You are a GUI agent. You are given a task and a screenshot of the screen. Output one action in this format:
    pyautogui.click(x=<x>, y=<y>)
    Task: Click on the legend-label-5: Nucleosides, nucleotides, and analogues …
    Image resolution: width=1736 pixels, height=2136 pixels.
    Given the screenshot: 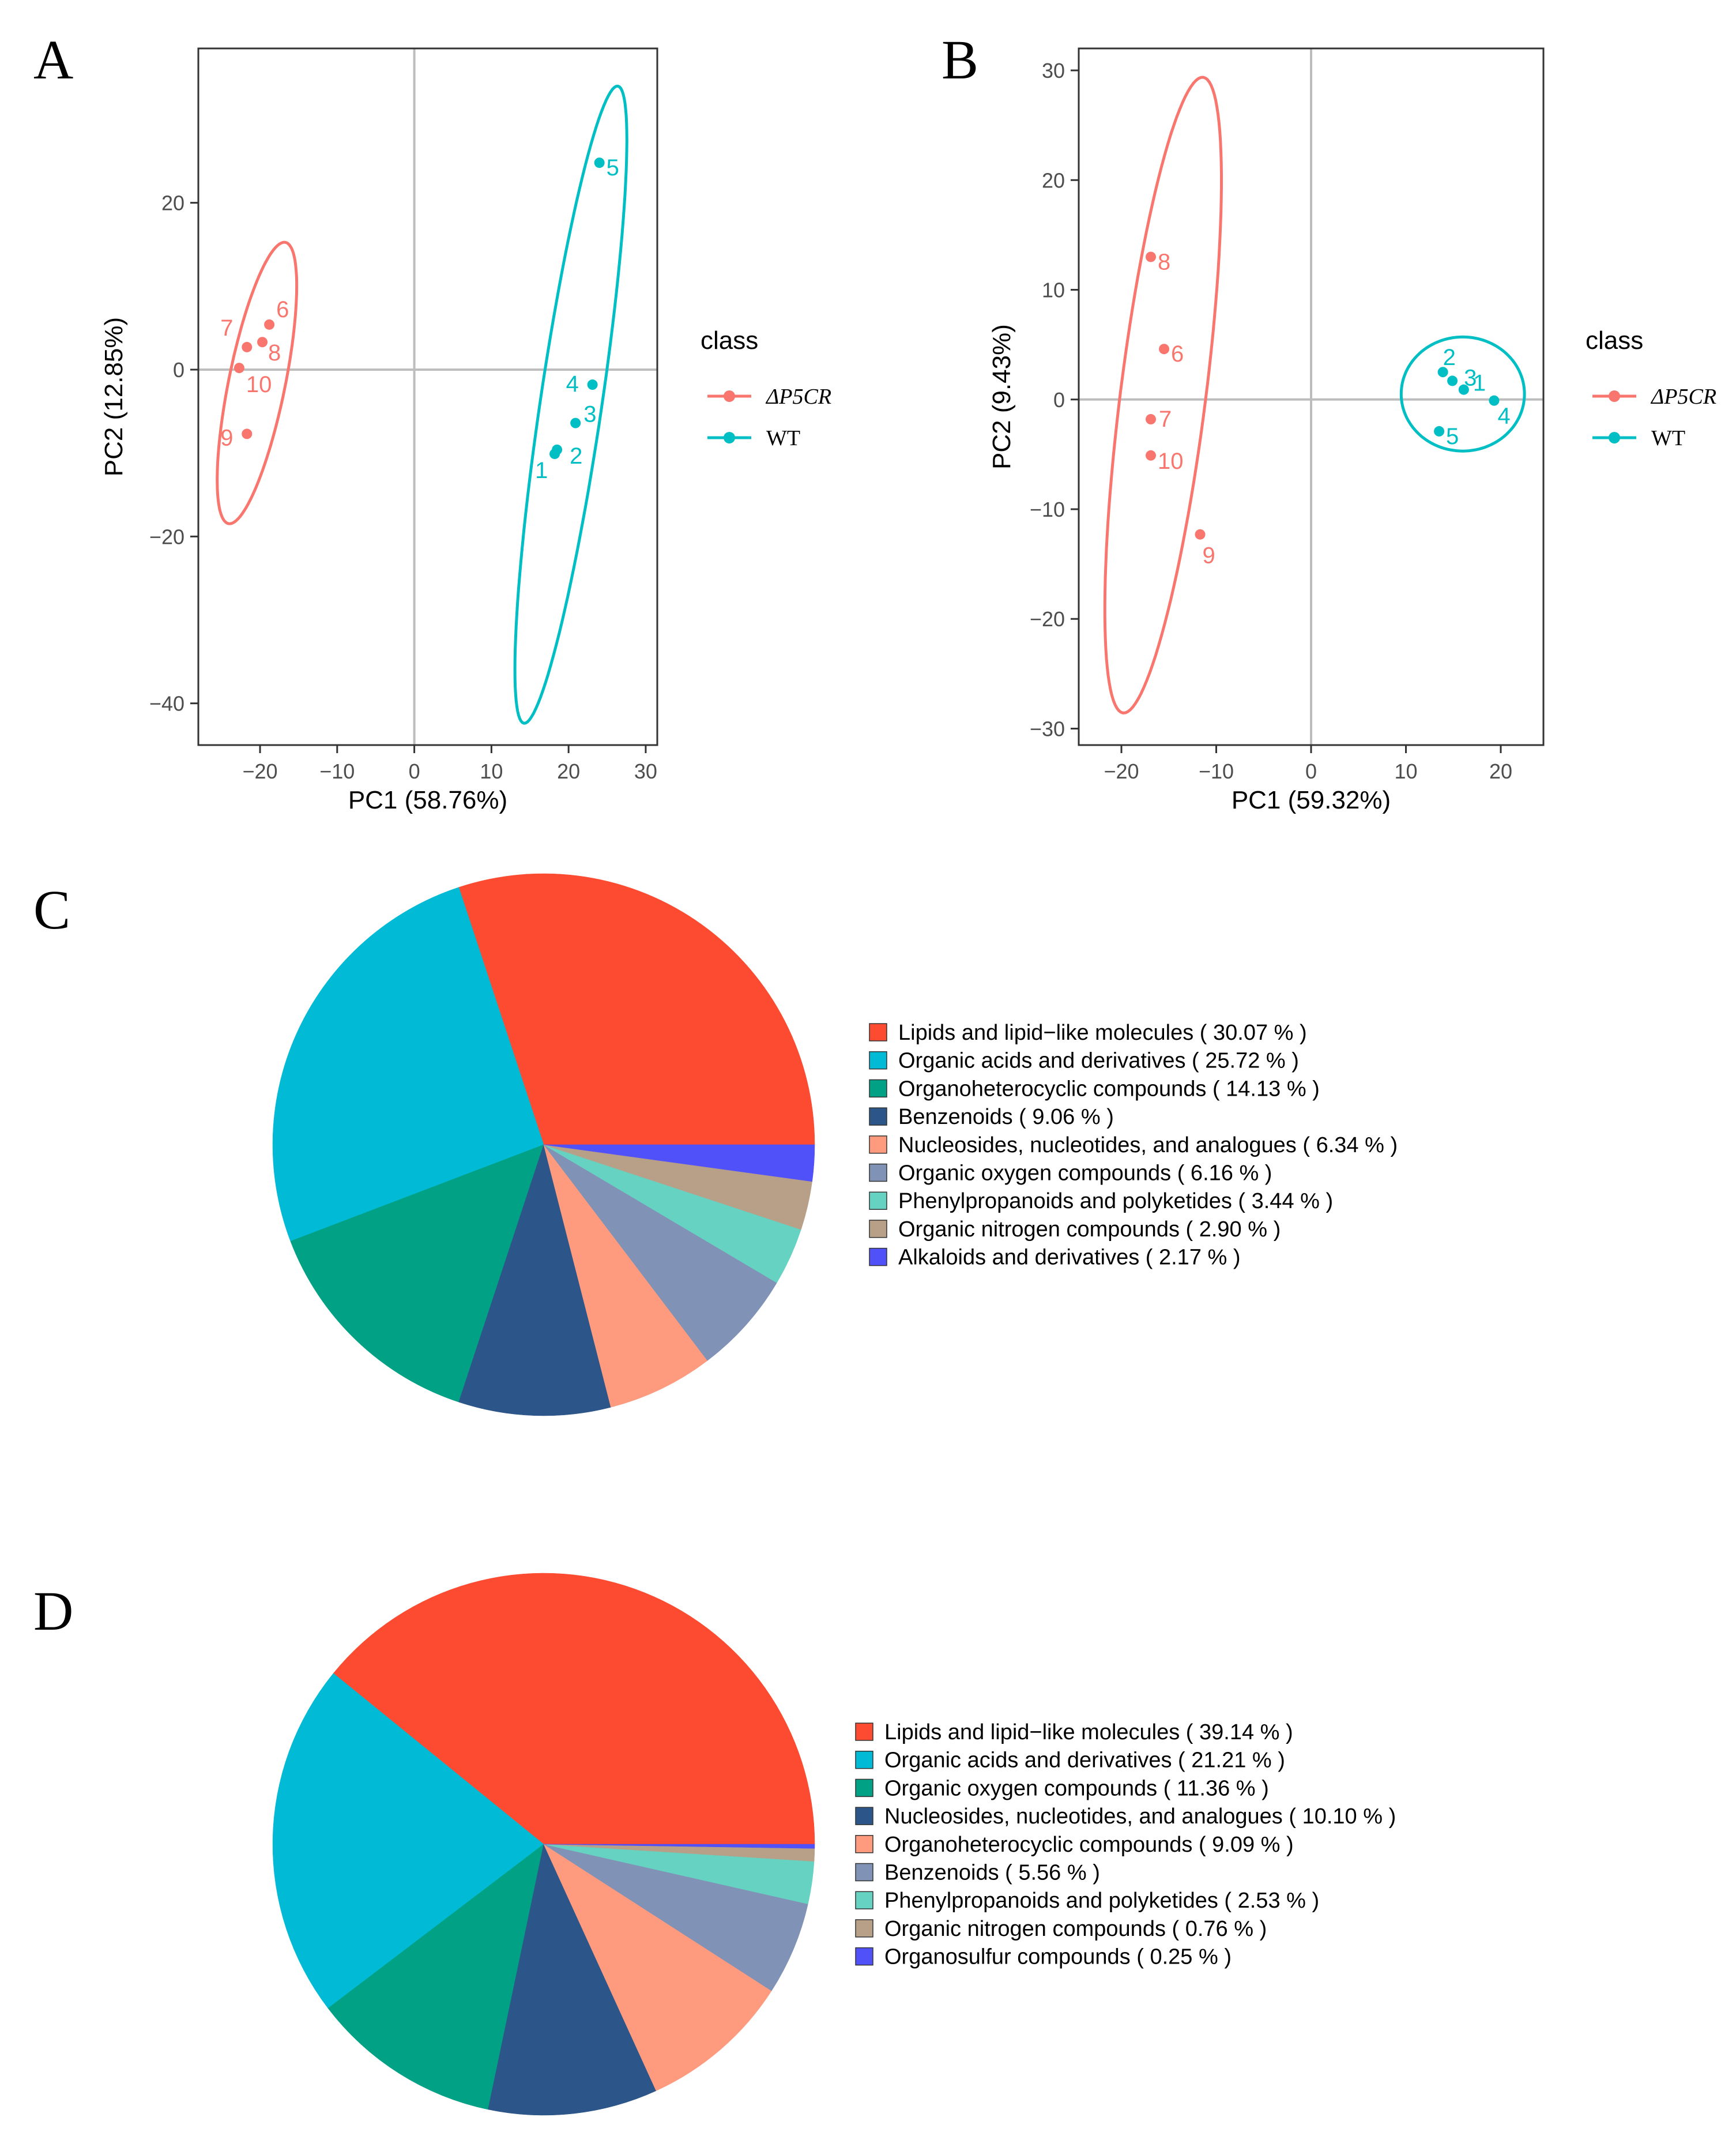 What is the action you would take?
    pyautogui.click(x=1148, y=1145)
    